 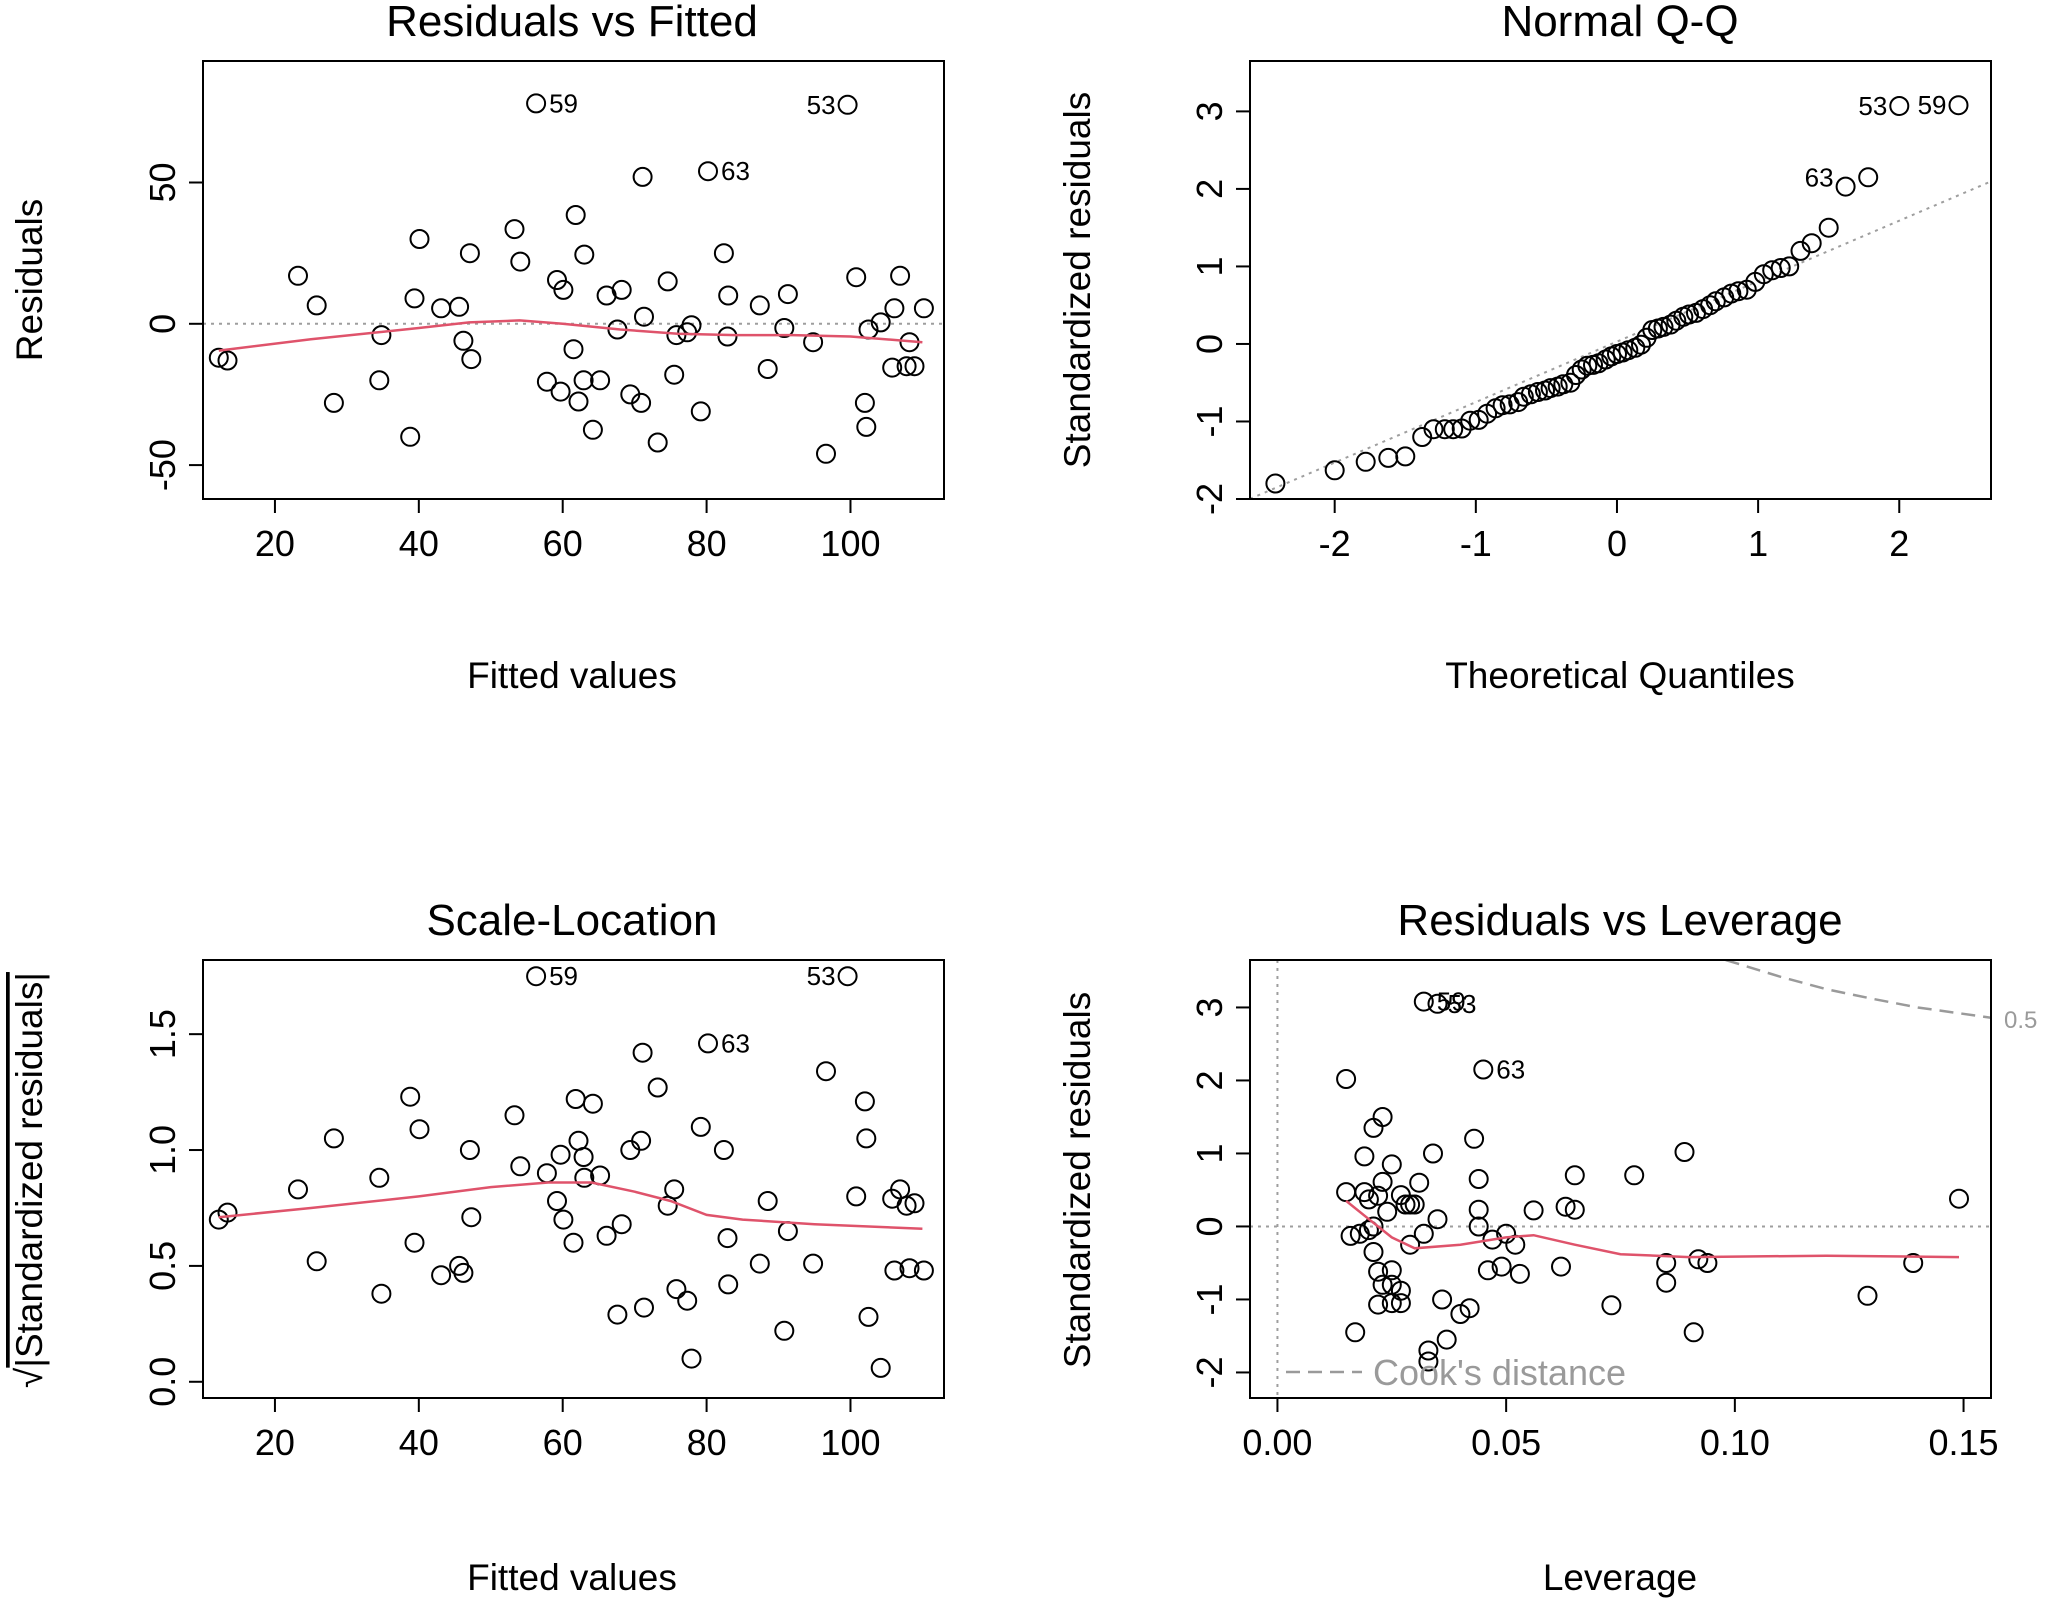 What do you see at coordinates (29, 1377) in the screenshot?
I see `radical-sign: √` at bounding box center [29, 1377].